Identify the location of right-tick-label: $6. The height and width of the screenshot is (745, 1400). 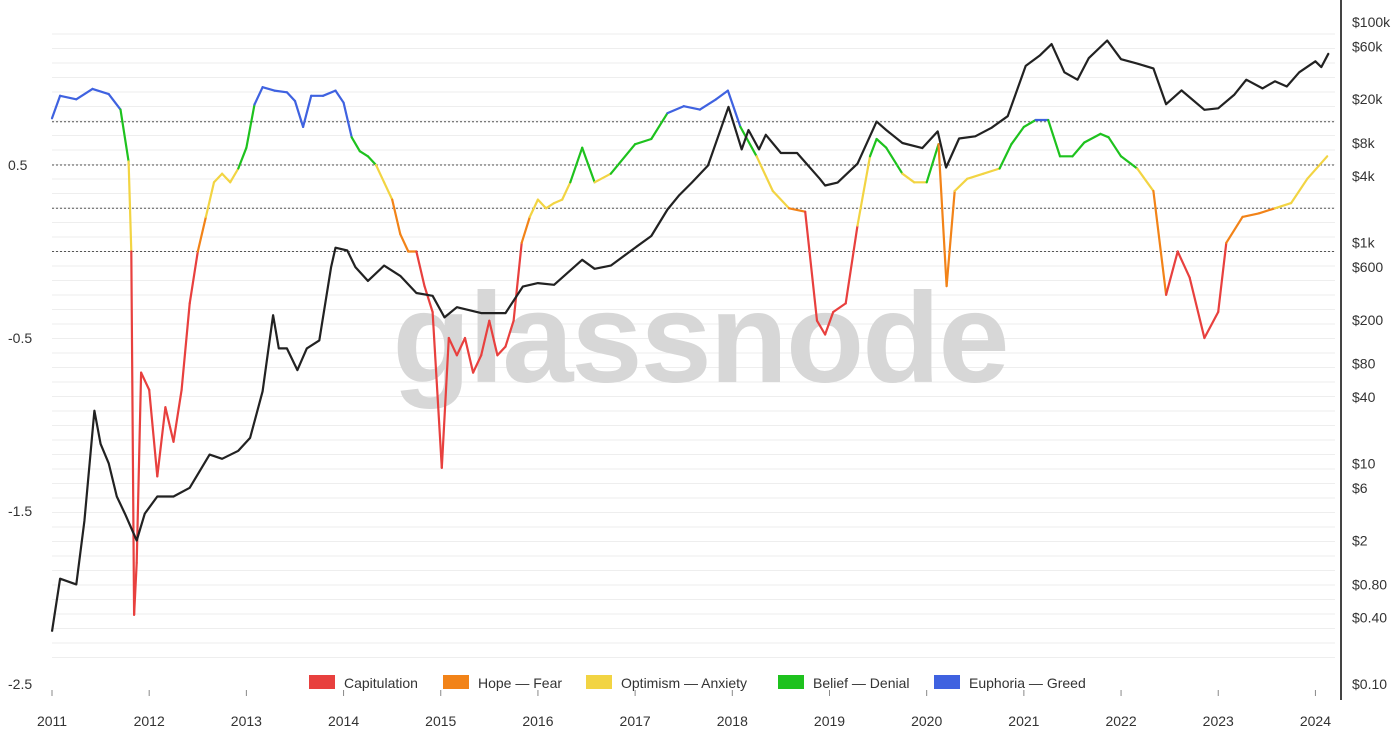
(1360, 488).